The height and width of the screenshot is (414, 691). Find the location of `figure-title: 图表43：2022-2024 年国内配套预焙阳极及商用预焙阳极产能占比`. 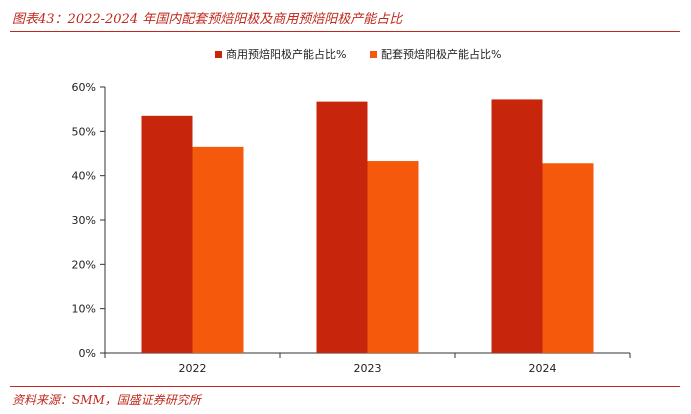

figure-title: 图表43：2022-2024 年国内配套预焙阳极及商用预焙阳极产能占比 is located at coordinates (207, 19).